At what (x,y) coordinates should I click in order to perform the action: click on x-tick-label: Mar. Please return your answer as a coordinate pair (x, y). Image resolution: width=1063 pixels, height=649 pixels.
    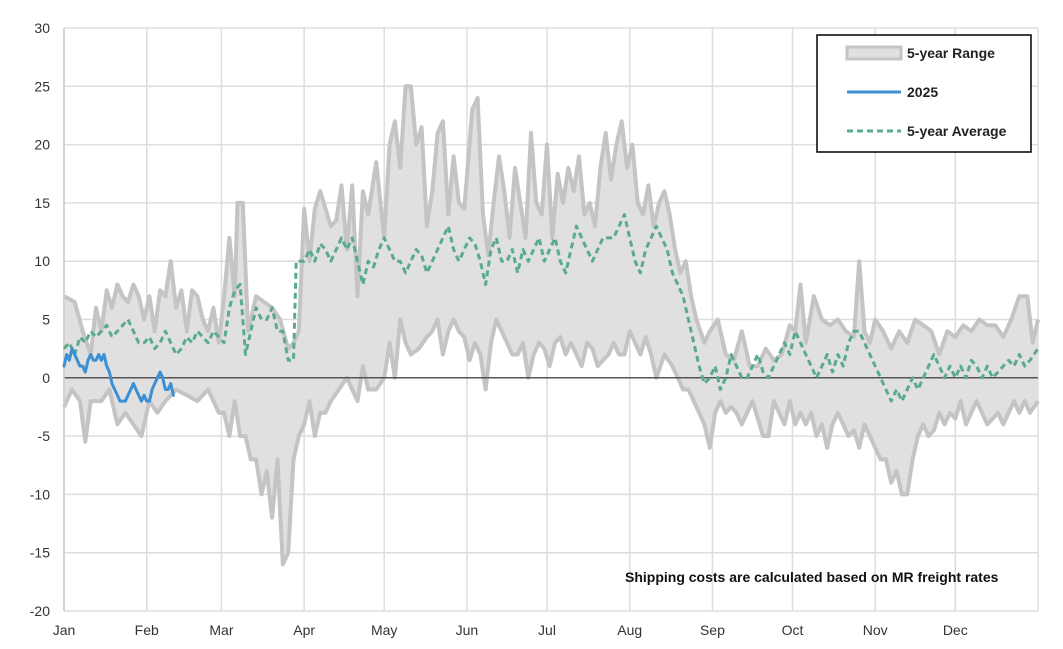
    Looking at the image, I should click on (221, 630).